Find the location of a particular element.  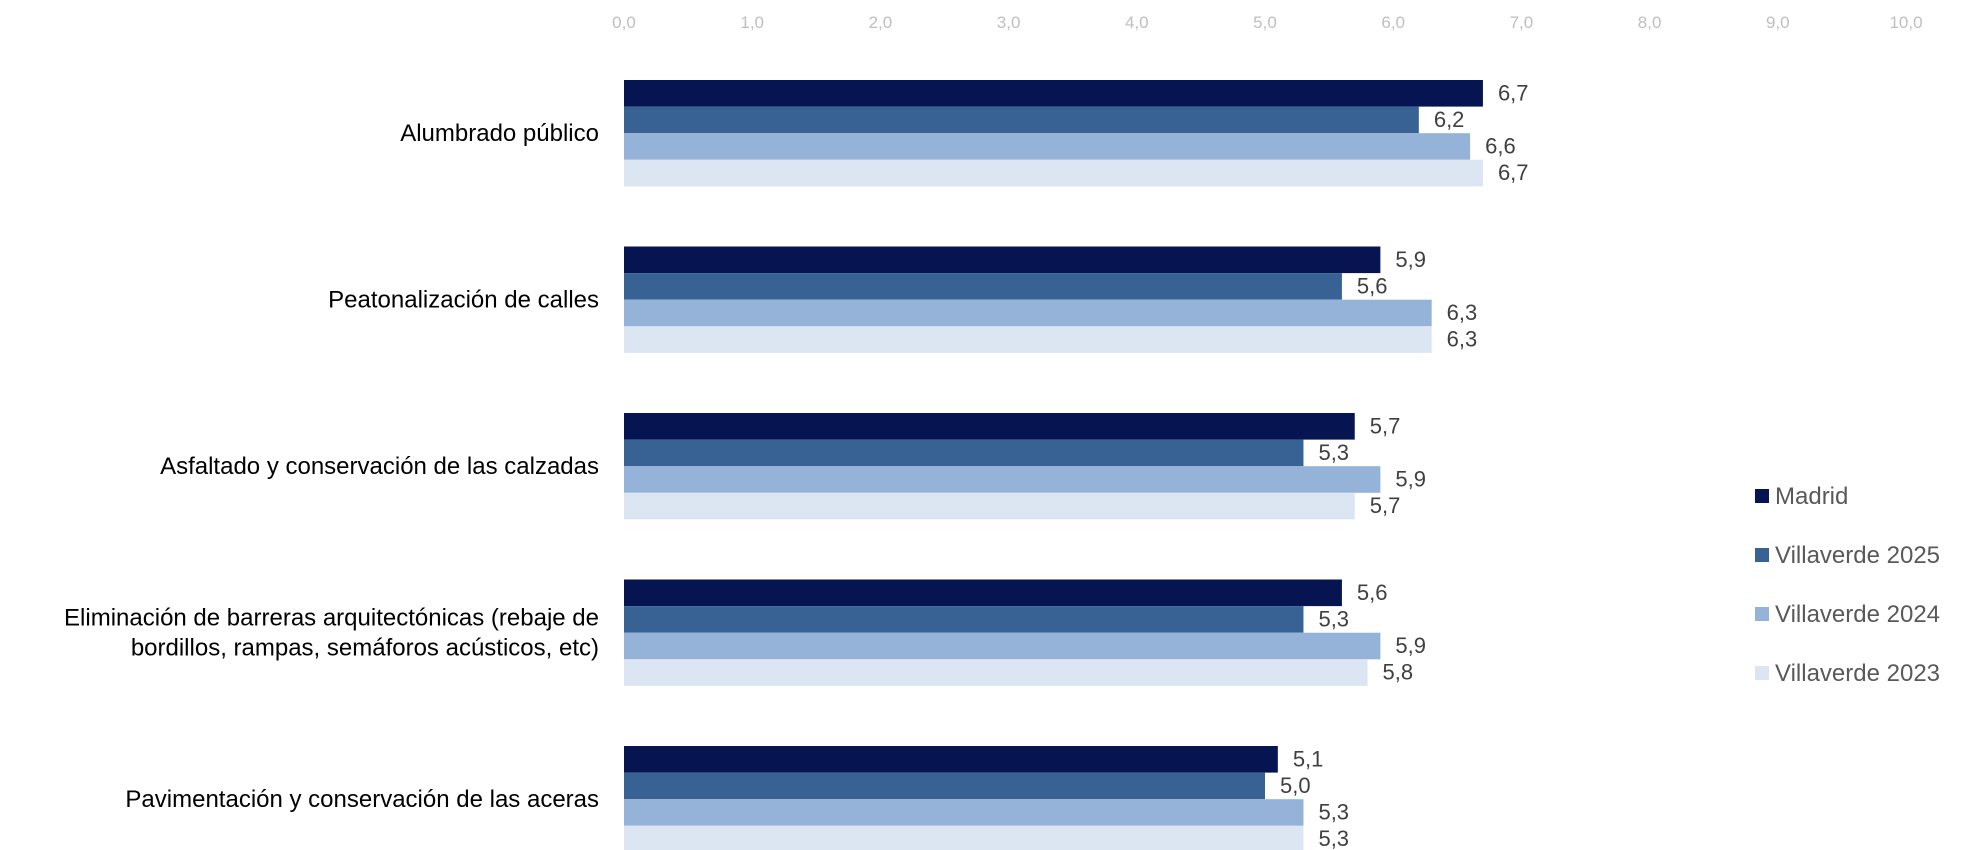

legend-item: Villaverde 2025 is located at coordinates (1847, 555).